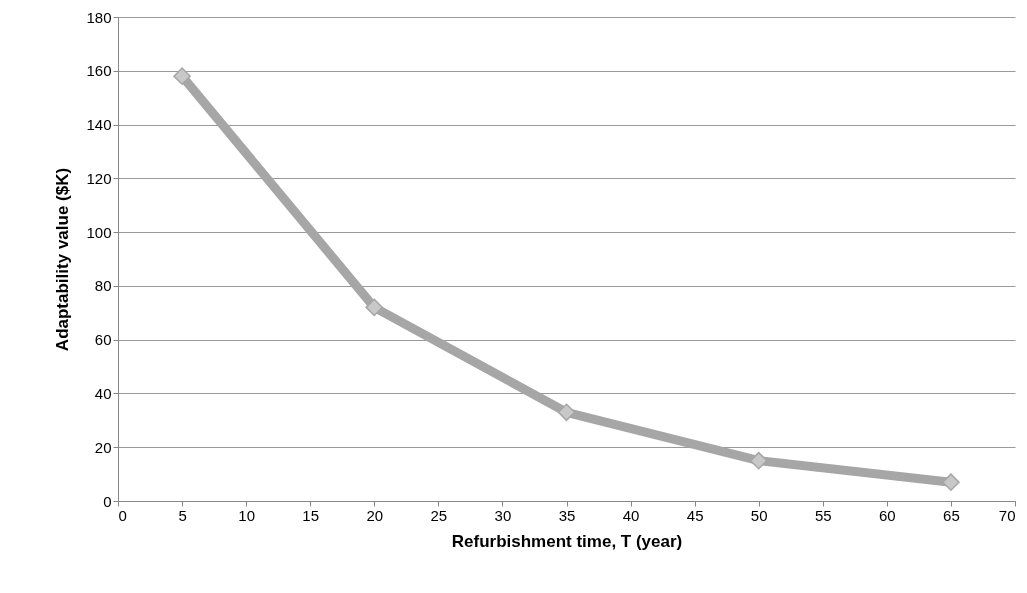 This screenshot has height=593, width=1027. I want to click on y-tick-label: 100, so click(99, 232).